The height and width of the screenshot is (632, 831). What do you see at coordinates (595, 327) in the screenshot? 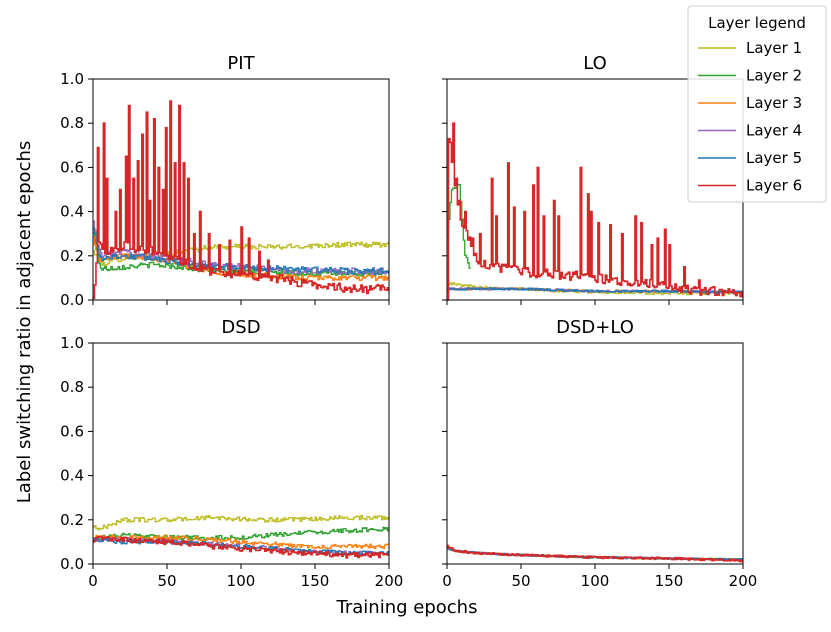
I see `subplot-title: DSD+LO` at bounding box center [595, 327].